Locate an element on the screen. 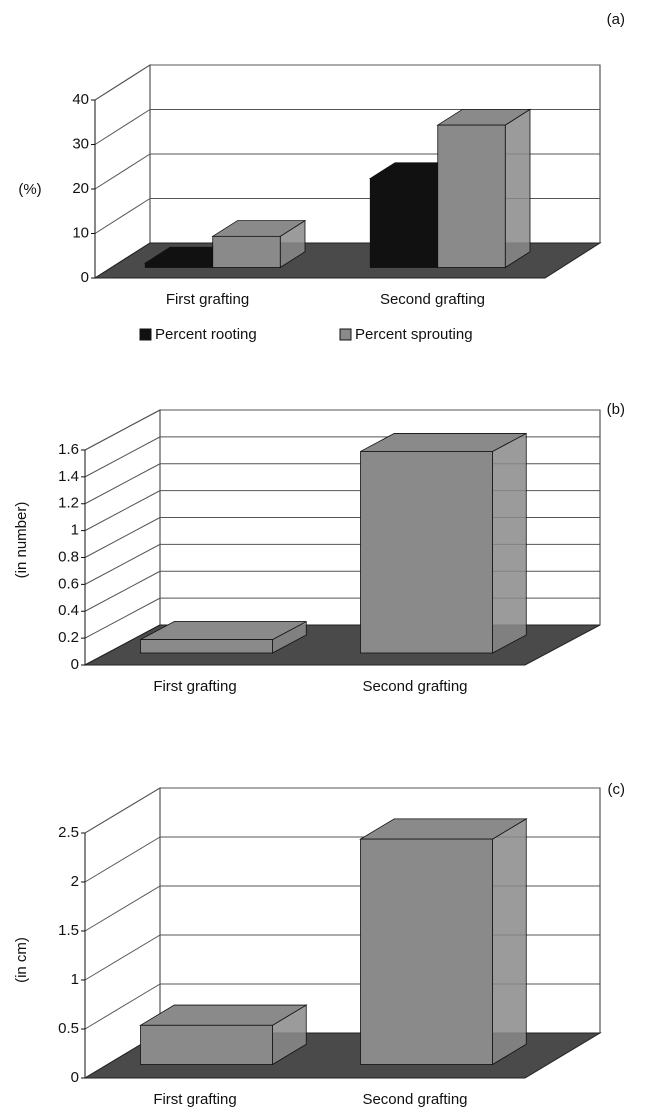 This screenshot has height=1113, width=645. y-tick-label: 1.5 is located at coordinates (68, 930).